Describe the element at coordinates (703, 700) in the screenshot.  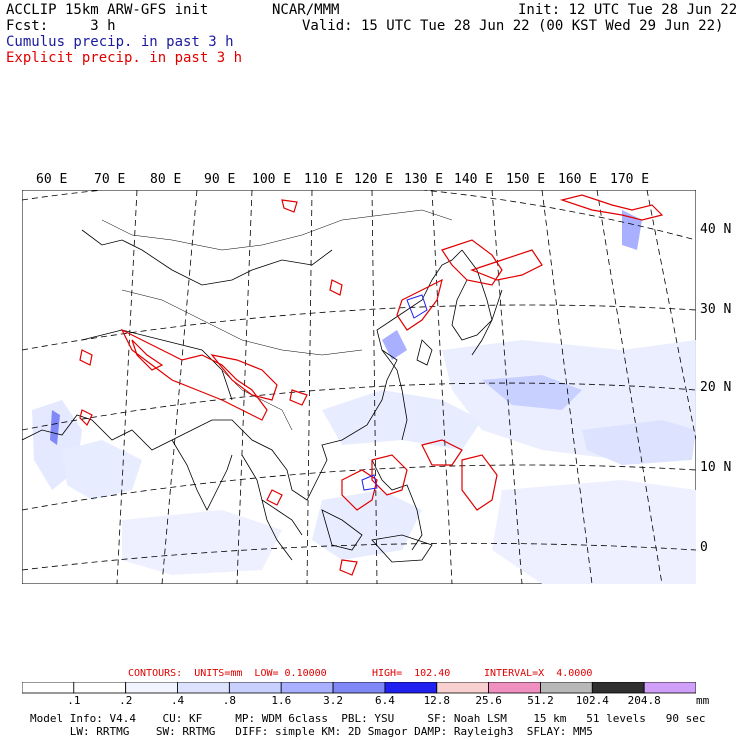
I see `legend-units: mm` at that location.